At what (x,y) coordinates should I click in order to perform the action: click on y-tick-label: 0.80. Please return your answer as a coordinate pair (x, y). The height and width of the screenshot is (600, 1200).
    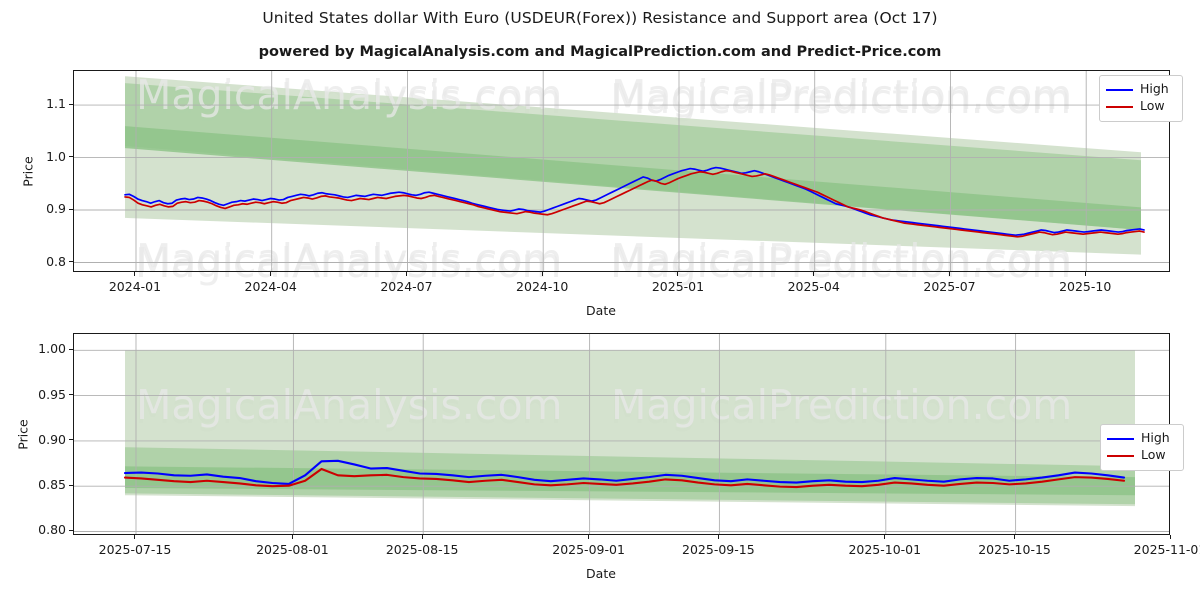
    Looking at the image, I should click on (52, 530).